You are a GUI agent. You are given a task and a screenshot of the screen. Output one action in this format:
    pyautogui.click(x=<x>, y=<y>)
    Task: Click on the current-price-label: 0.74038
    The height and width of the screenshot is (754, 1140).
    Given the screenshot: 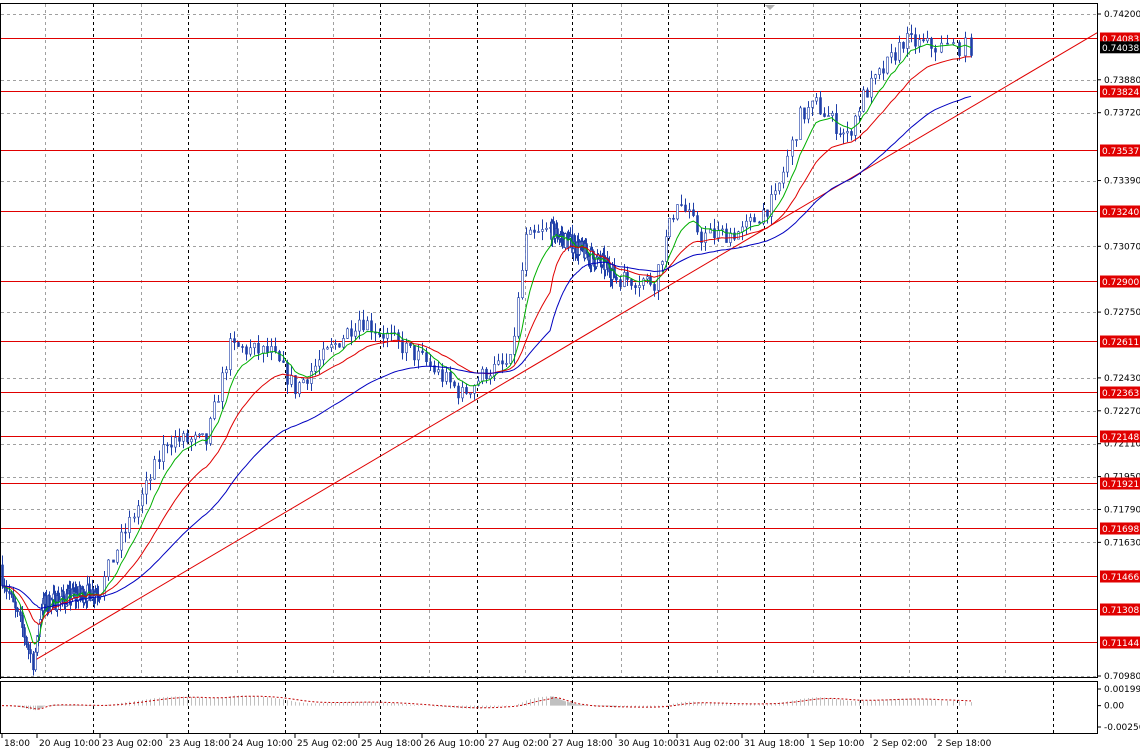 What is the action you would take?
    pyautogui.click(x=1120, y=49)
    